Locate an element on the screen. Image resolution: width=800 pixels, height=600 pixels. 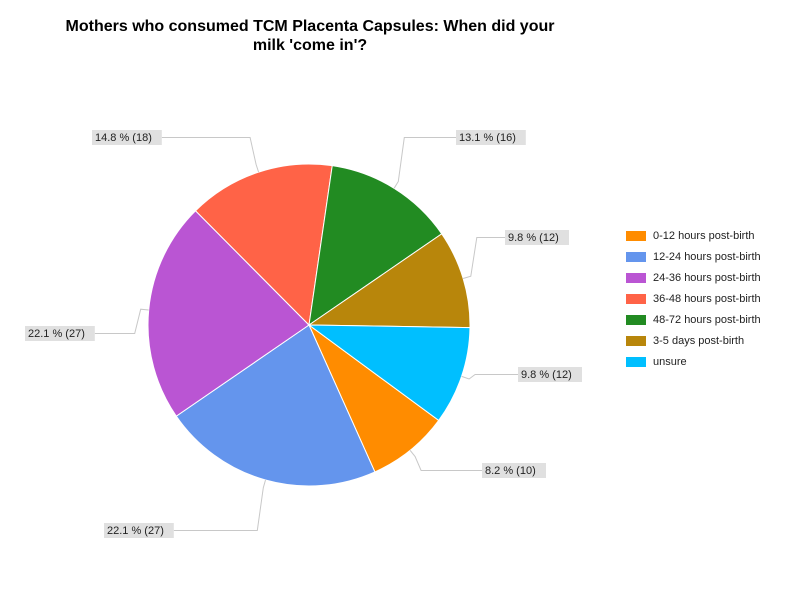
legend-item-3: 24-36 hours post-birth is located at coordinates (693, 277).